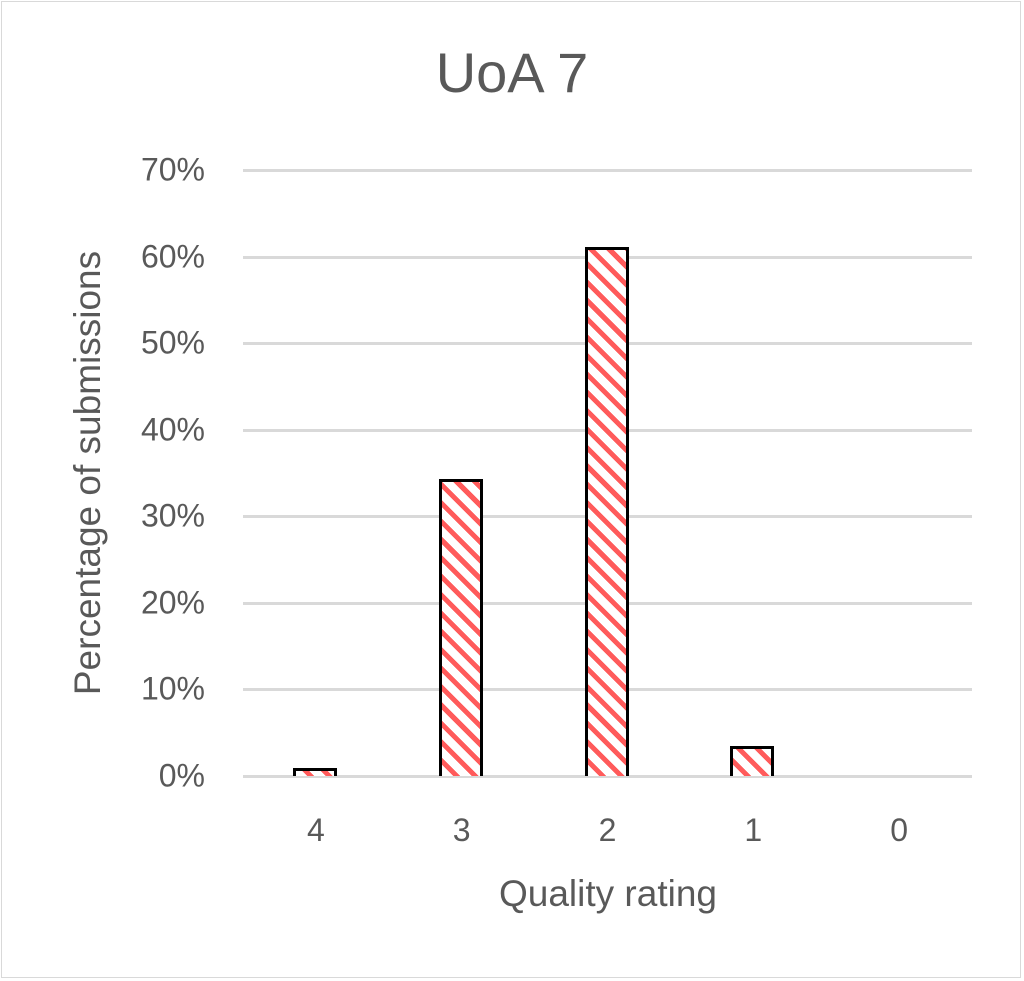 This screenshot has width=1024, height=981. Describe the element at coordinates (512, 72) in the screenshot. I see `chart-title: UoA 7` at that location.